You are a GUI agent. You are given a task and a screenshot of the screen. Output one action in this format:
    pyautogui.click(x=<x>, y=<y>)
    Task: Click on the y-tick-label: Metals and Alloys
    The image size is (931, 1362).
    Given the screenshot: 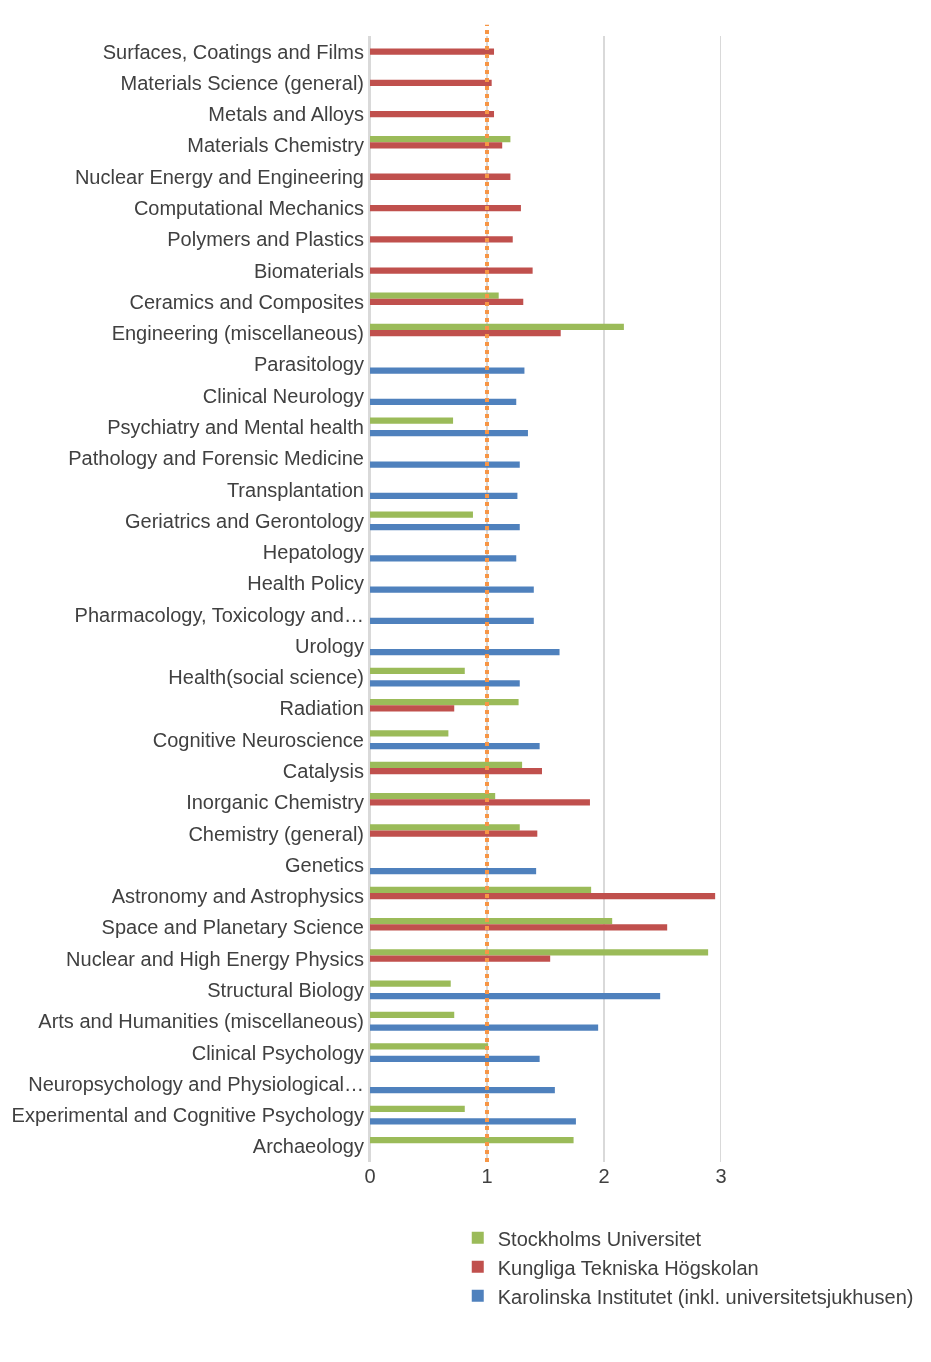 What is the action you would take?
    pyautogui.click(x=286, y=114)
    